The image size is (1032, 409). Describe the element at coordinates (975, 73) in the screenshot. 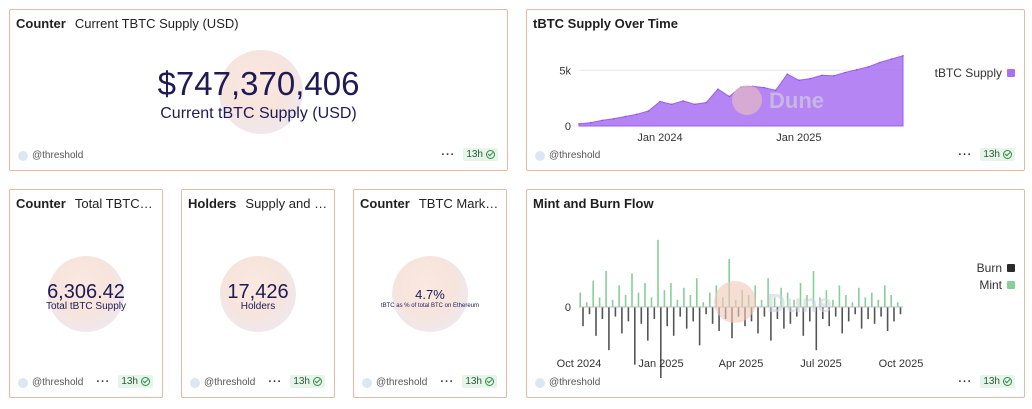

I see `chart-legend: tBTC Supply` at that location.